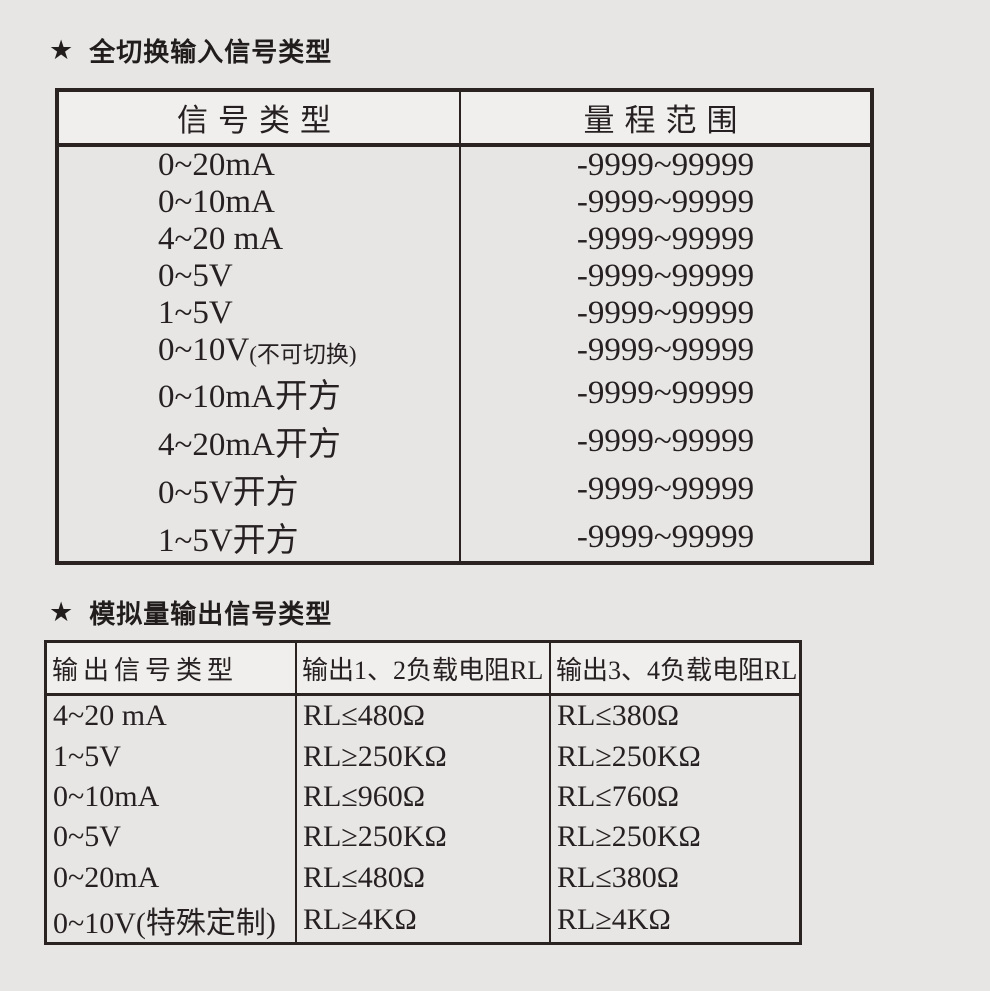 The width and height of the screenshot is (990, 991). I want to click on output-type-cell: 1~5V, so click(172, 756).